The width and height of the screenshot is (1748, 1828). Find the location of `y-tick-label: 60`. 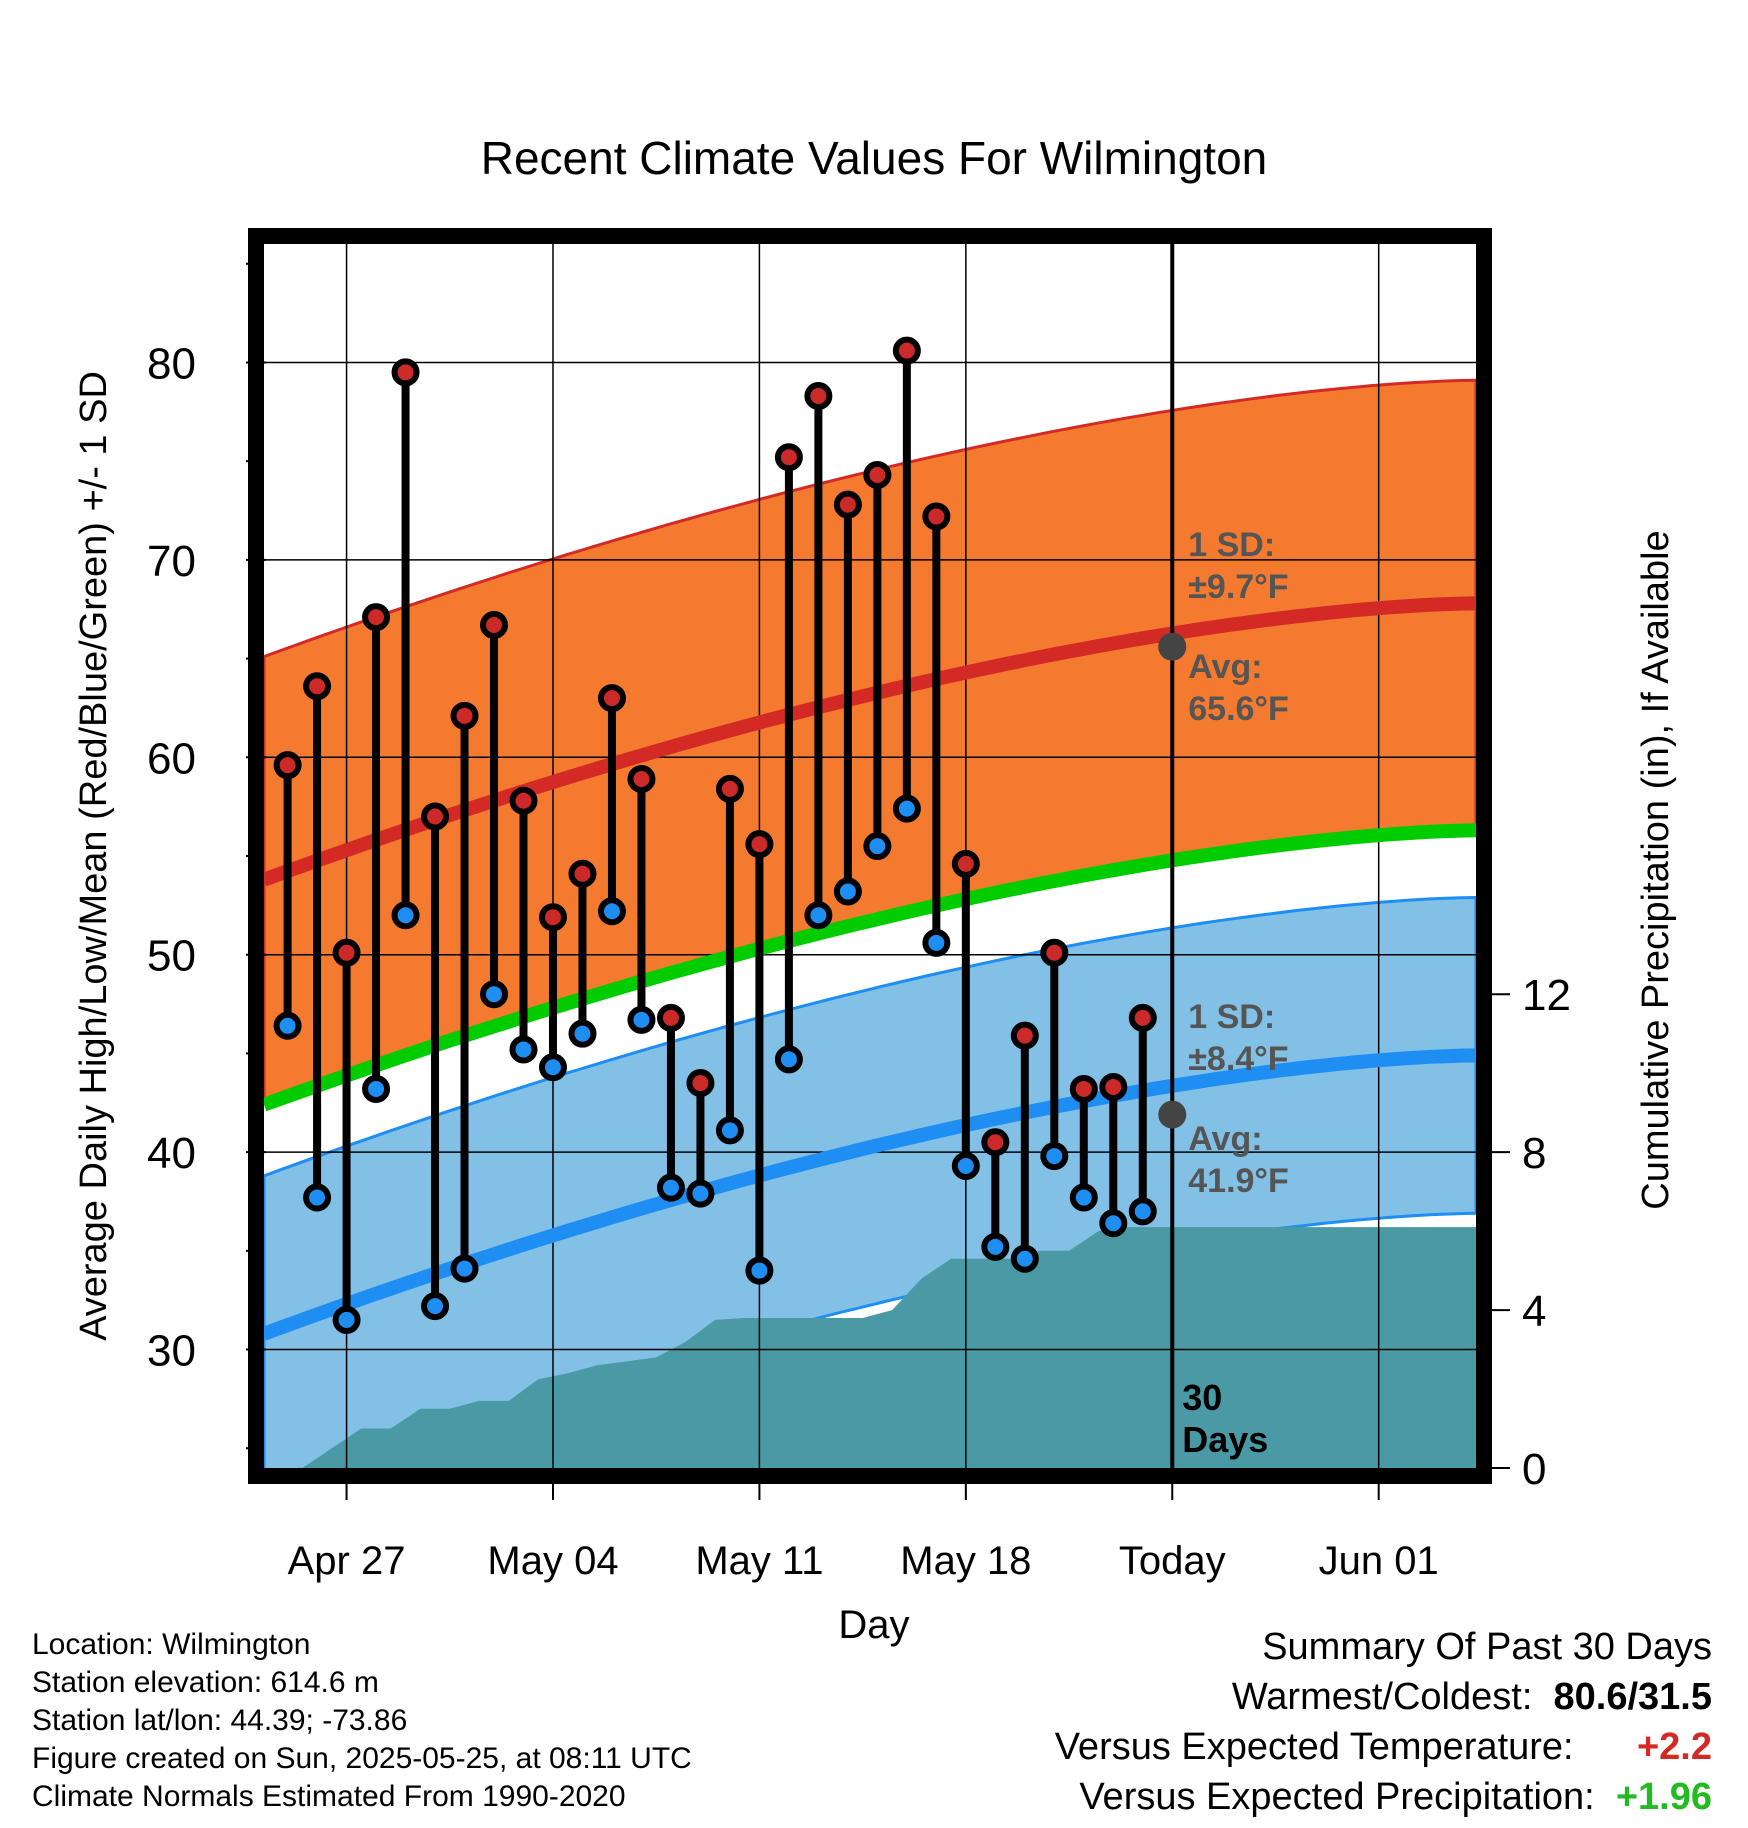

y-tick-label: 60 is located at coordinates (171, 758).